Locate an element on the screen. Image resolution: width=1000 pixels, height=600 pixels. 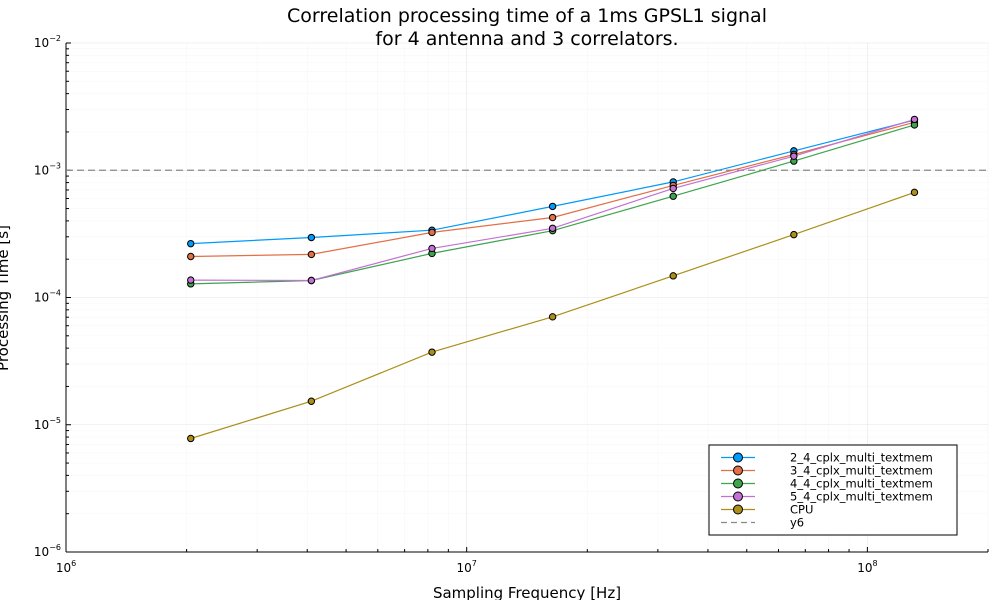
y-tick-exponent: −3 is located at coordinates (55, 165).